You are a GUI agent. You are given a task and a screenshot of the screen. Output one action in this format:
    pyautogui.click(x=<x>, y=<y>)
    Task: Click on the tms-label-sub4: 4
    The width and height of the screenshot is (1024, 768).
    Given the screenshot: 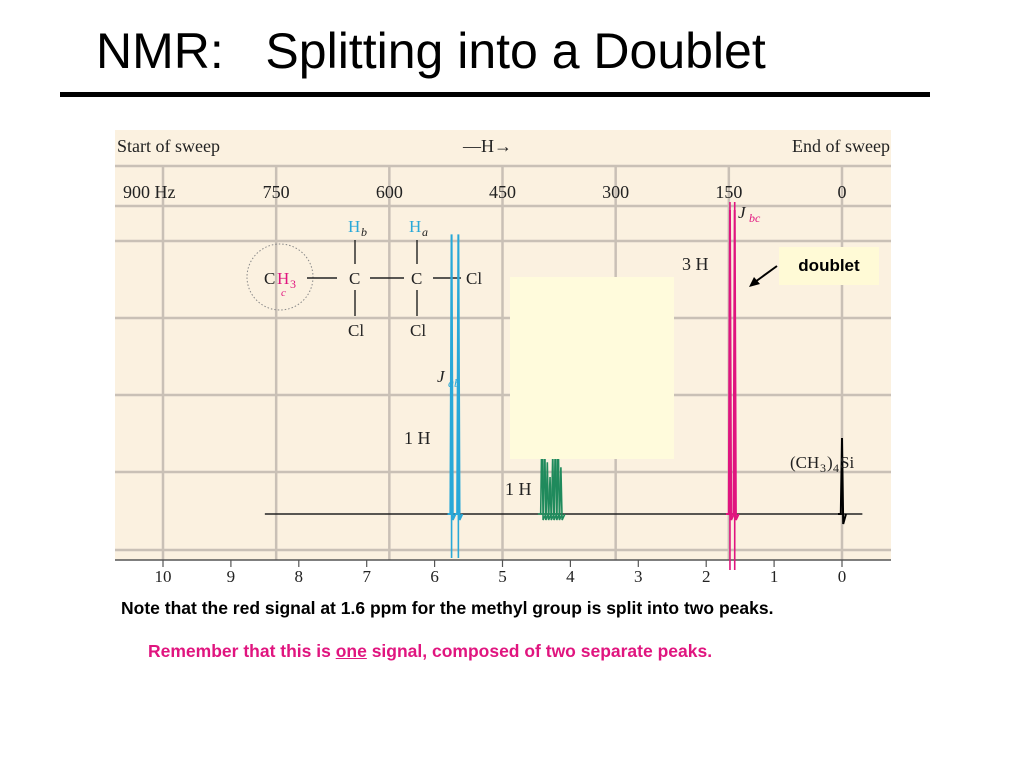 What is the action you would take?
    pyautogui.click(x=836, y=468)
    